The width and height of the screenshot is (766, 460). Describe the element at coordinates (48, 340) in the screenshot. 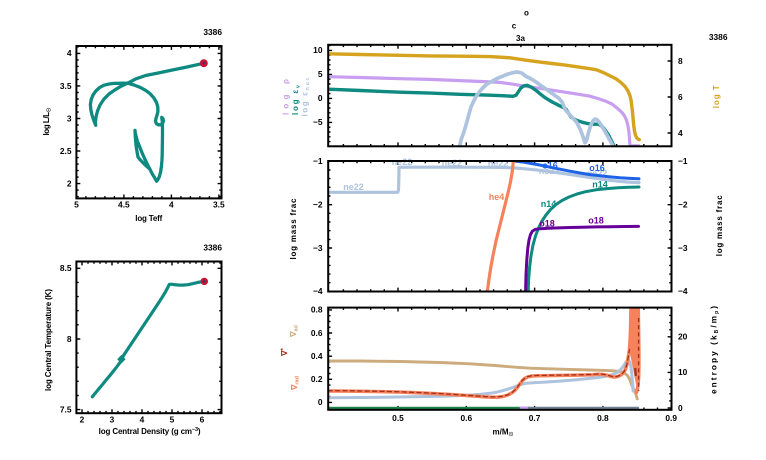

I see `svg-text: log Central Temperature (K)` at that location.